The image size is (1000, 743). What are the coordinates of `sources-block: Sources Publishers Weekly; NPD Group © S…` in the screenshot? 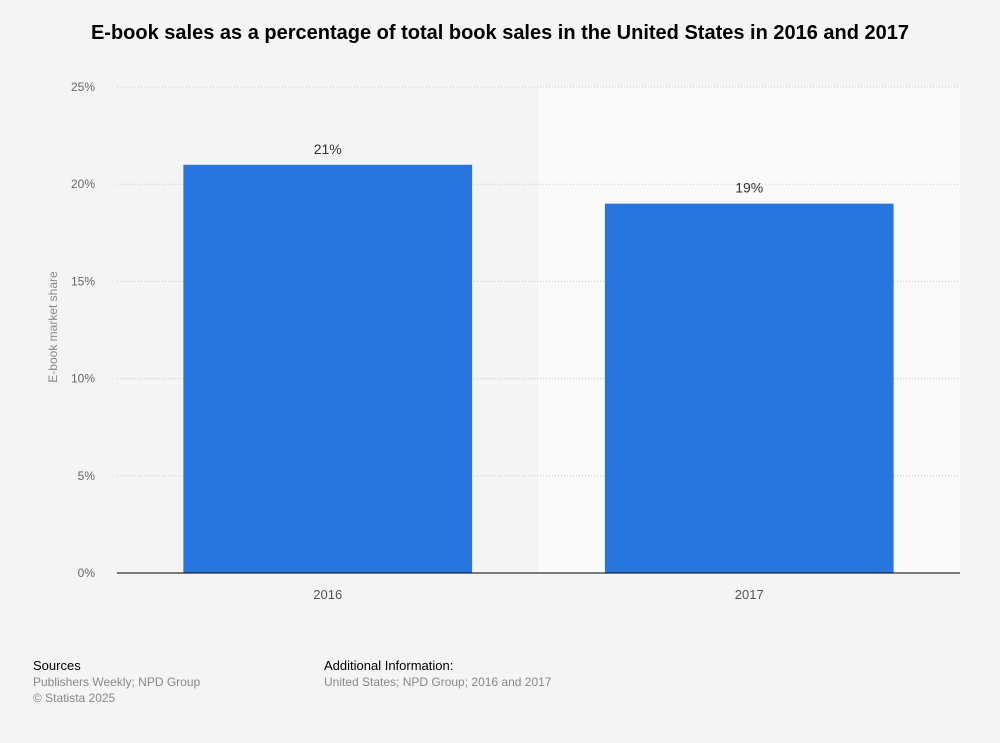 It's located at (116, 682).